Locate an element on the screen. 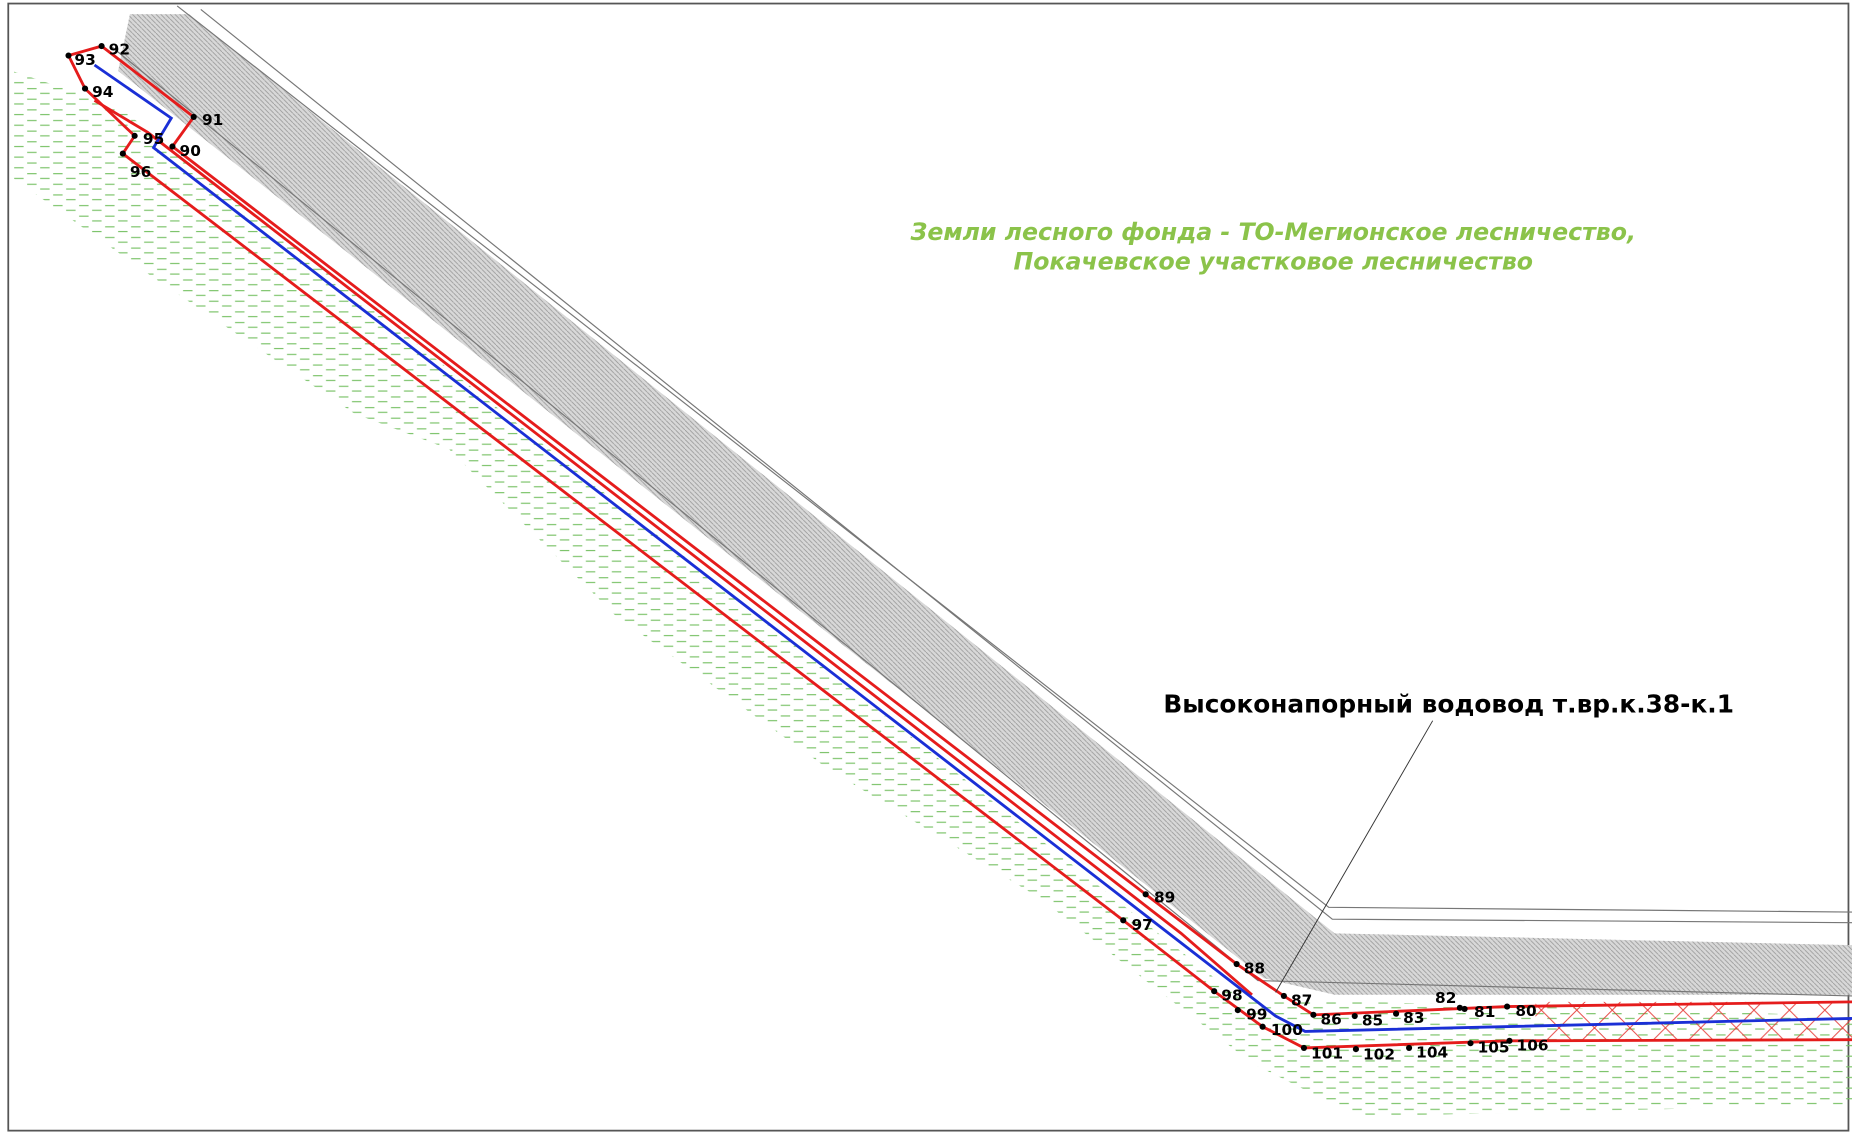 The height and width of the screenshot is (1133, 1852). point-label: 85 is located at coordinates (1372, 1020).